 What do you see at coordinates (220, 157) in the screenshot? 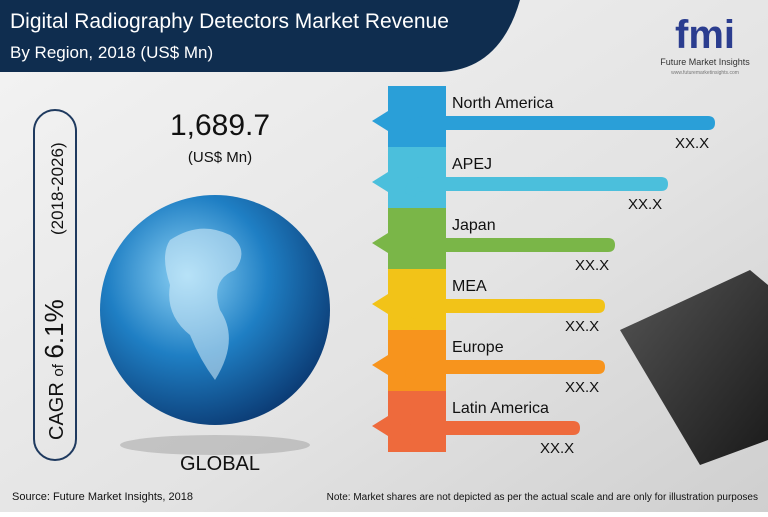
I see `global-unit: (US$ Mn)` at bounding box center [220, 157].